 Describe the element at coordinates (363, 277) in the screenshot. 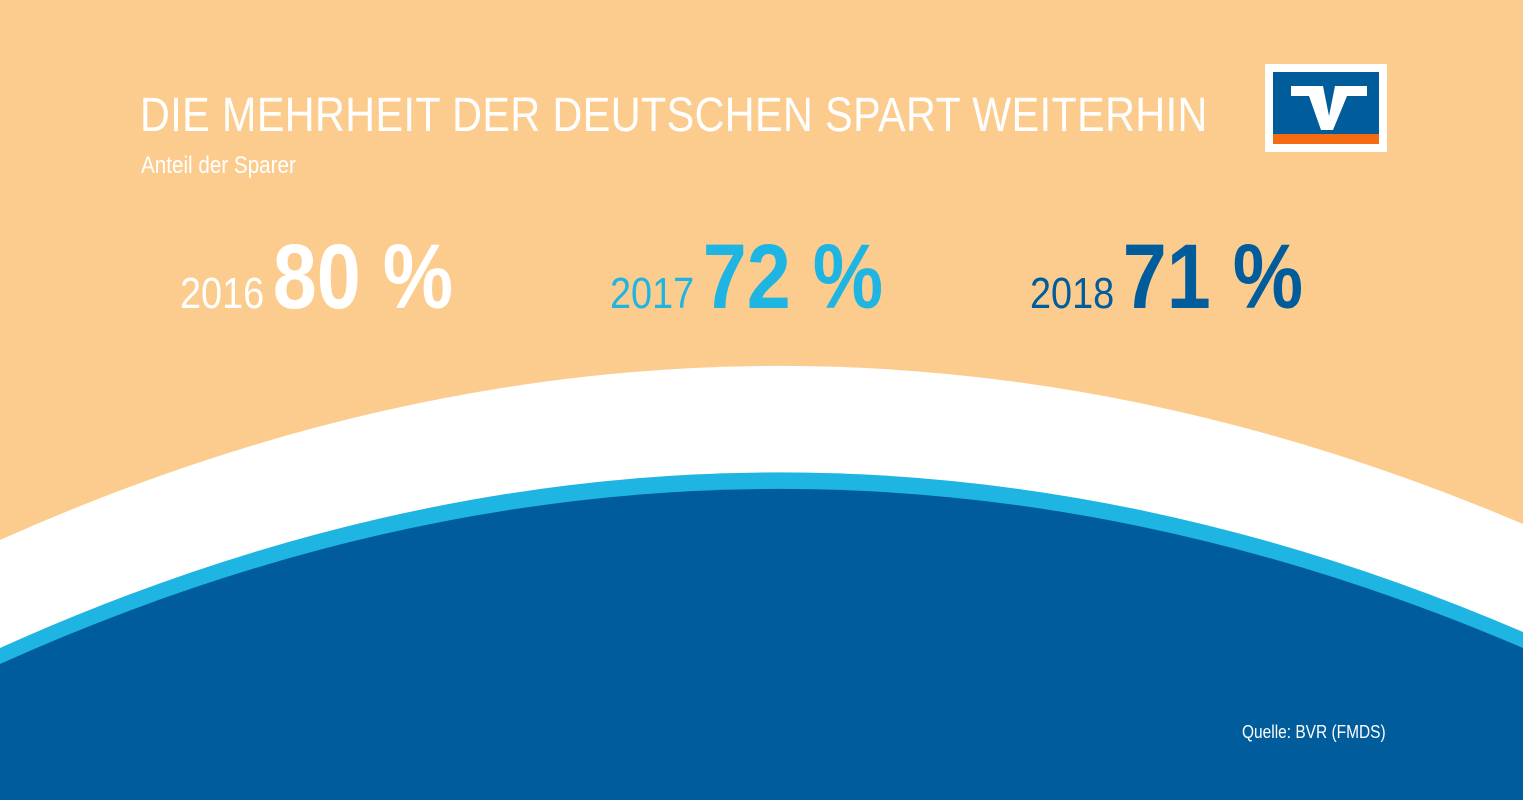

I see `value-label: 80 %` at that location.